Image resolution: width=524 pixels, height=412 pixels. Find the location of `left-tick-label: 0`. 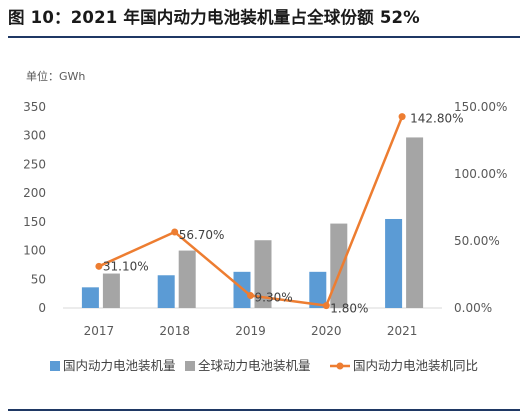

left-tick-label: 0 is located at coordinates (42, 308).